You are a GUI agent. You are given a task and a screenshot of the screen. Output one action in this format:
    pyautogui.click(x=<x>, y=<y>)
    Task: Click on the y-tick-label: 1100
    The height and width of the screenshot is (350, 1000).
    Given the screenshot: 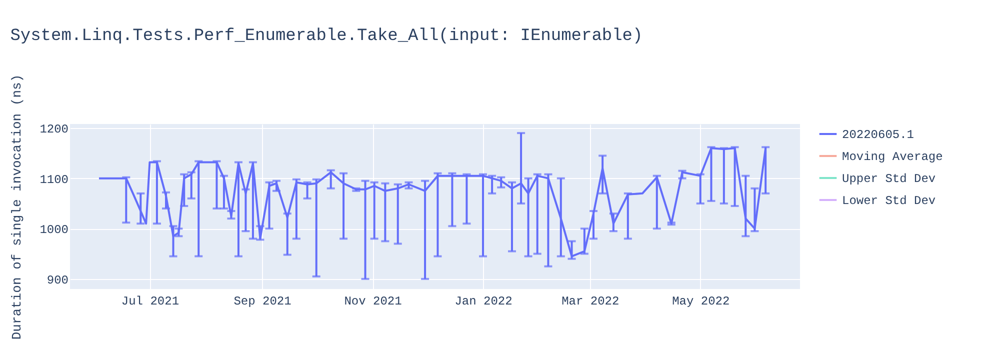 What is the action you would take?
    pyautogui.click(x=54, y=179)
    